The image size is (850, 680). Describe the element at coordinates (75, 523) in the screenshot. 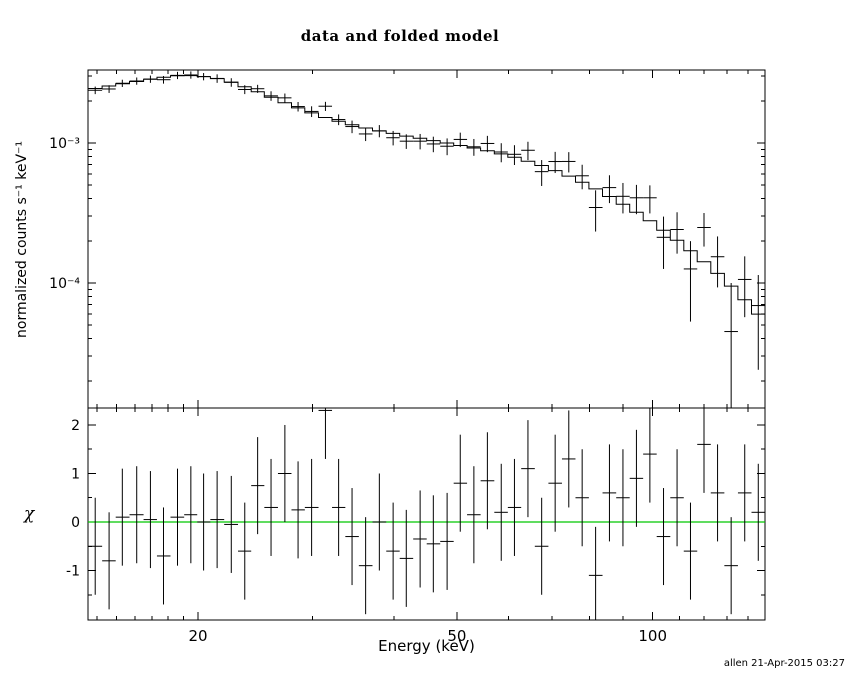

I see `y-tick-label: 0` at that location.